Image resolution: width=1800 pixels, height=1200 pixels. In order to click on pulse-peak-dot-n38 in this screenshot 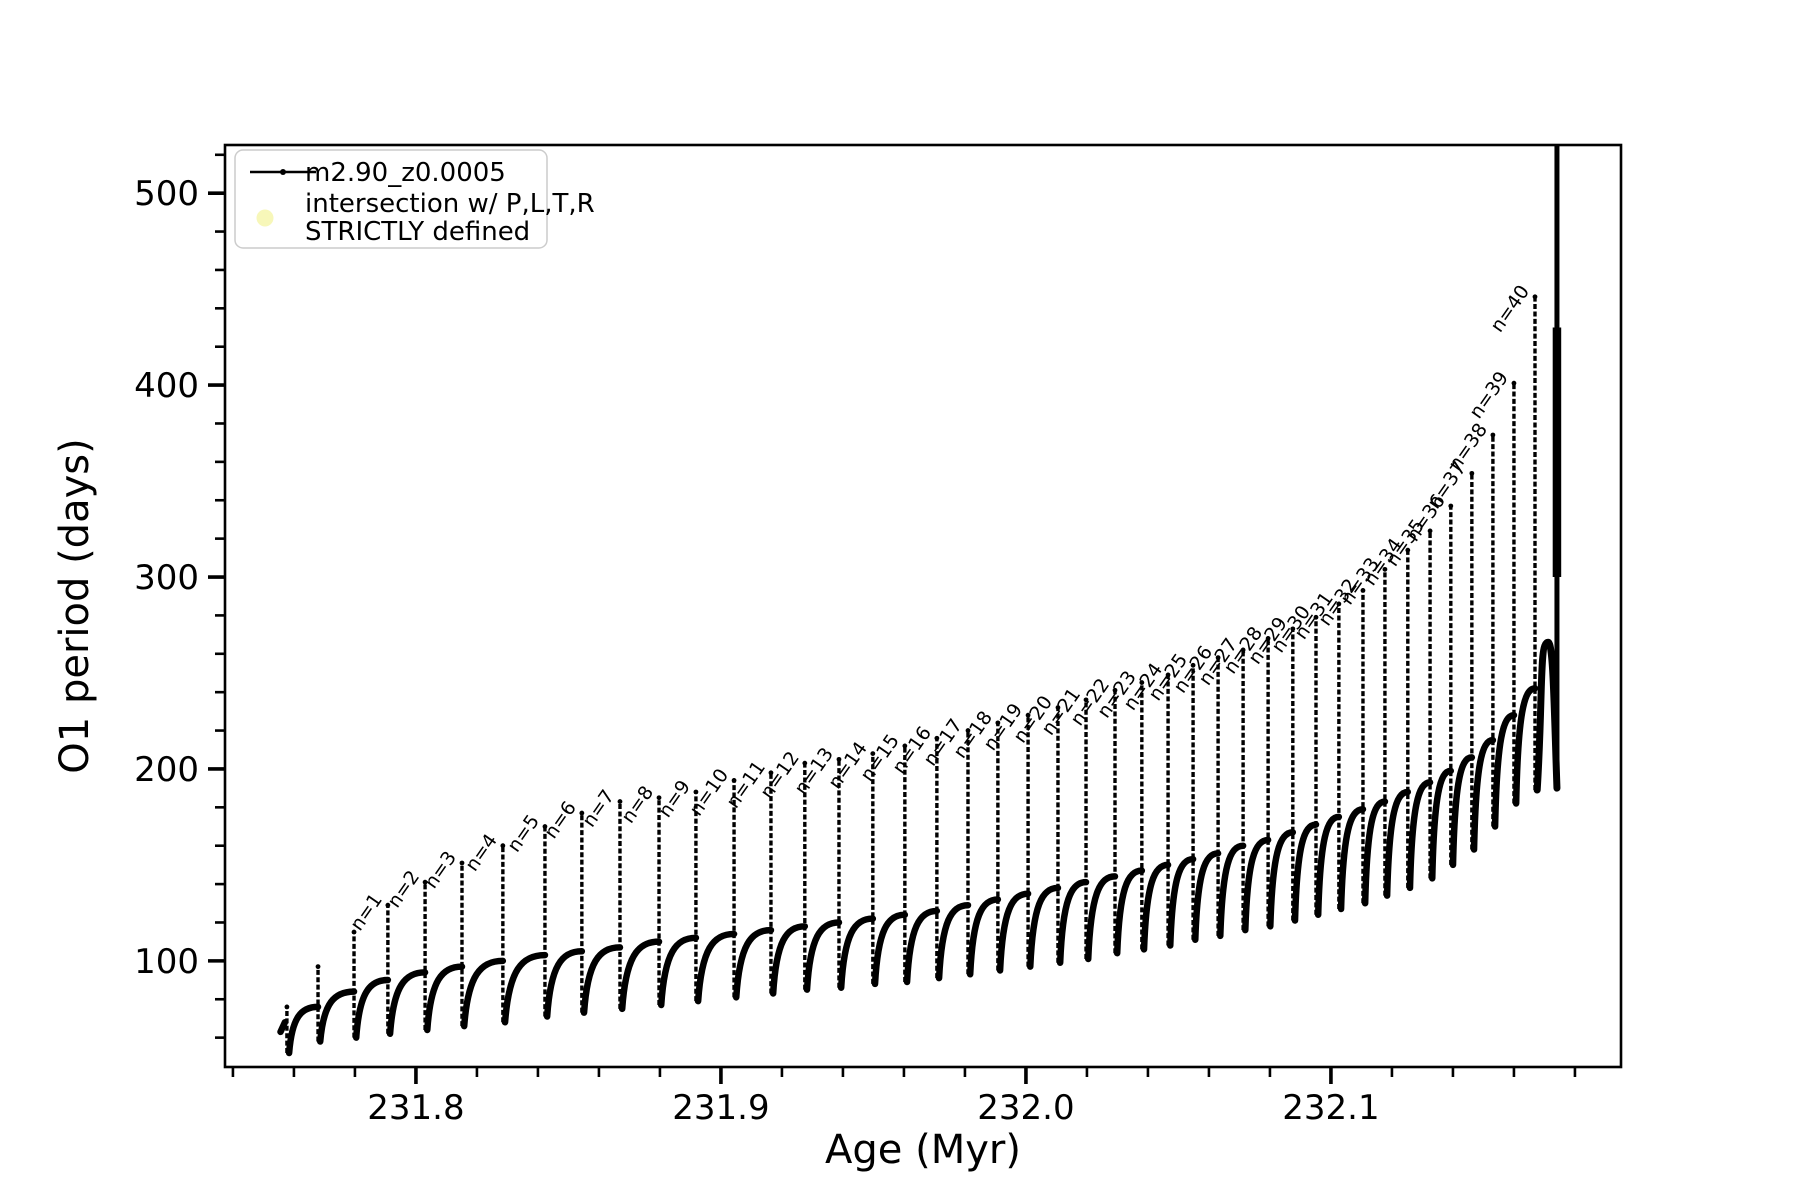, I will do `click(1493, 435)`.